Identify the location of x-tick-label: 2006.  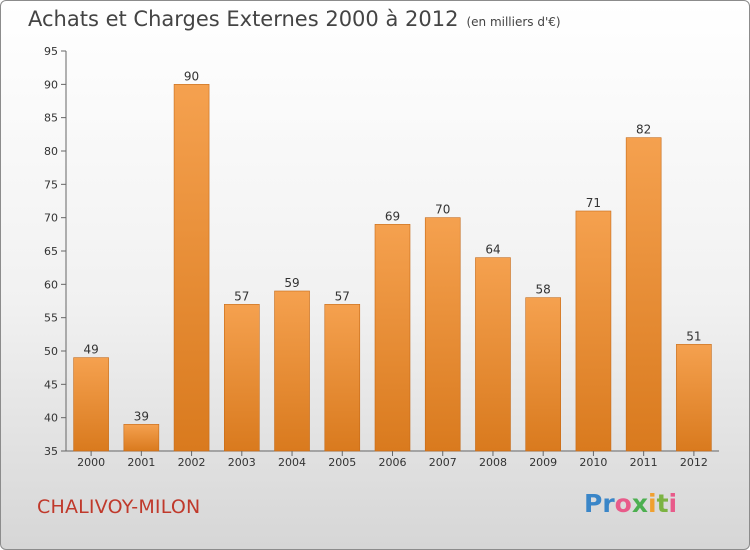
(393, 462).